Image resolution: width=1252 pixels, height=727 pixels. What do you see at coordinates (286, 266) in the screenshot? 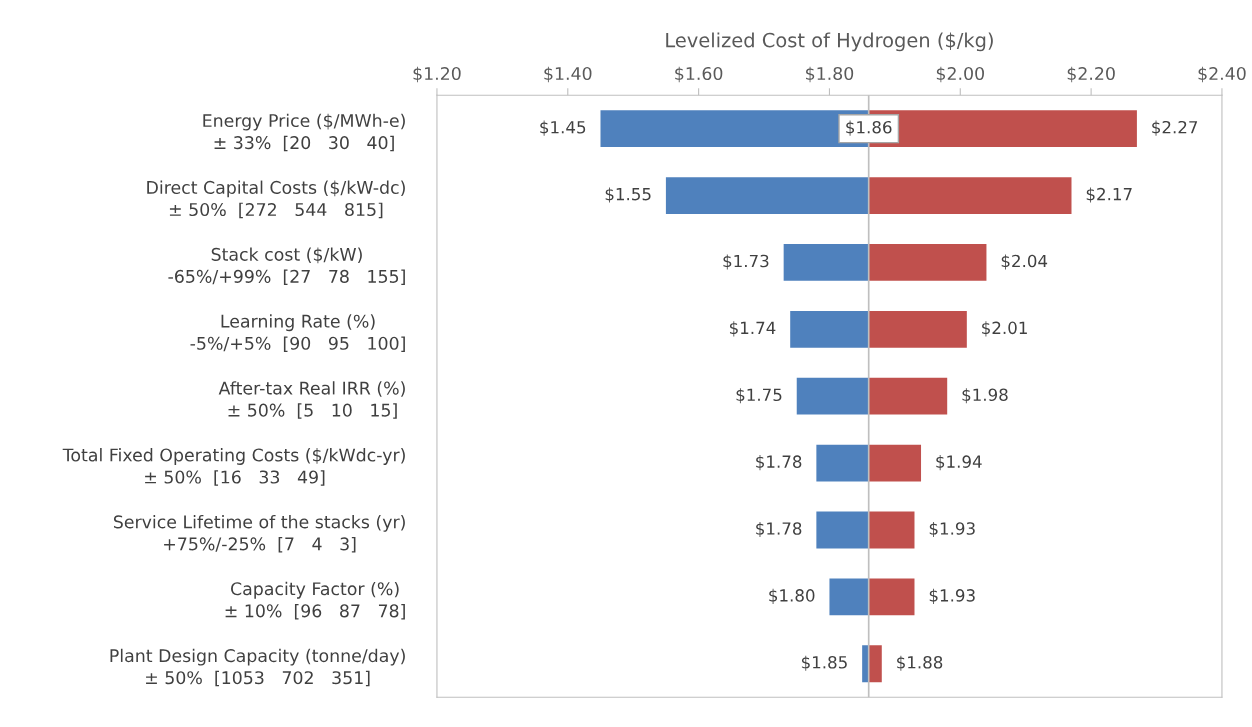
I see `y-tick-label: Stack cost ($/kW) -65%/+99% [27 78 155]` at bounding box center [286, 266].